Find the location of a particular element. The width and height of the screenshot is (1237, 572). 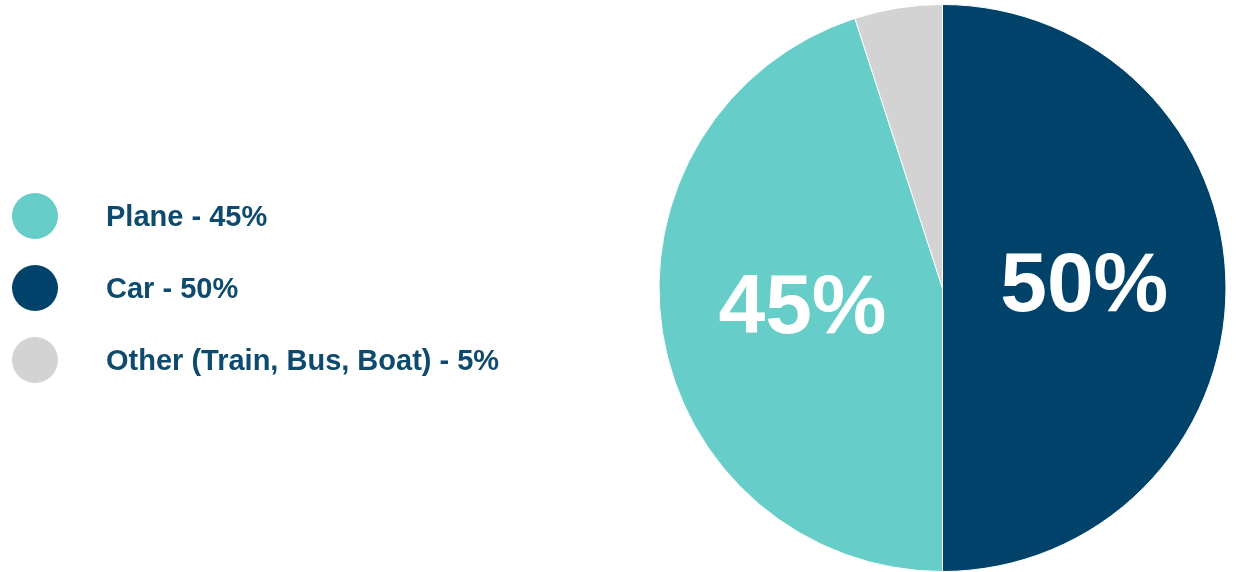

legend-label: Other (Train, Bus, Boat) - 5% is located at coordinates (303, 360).